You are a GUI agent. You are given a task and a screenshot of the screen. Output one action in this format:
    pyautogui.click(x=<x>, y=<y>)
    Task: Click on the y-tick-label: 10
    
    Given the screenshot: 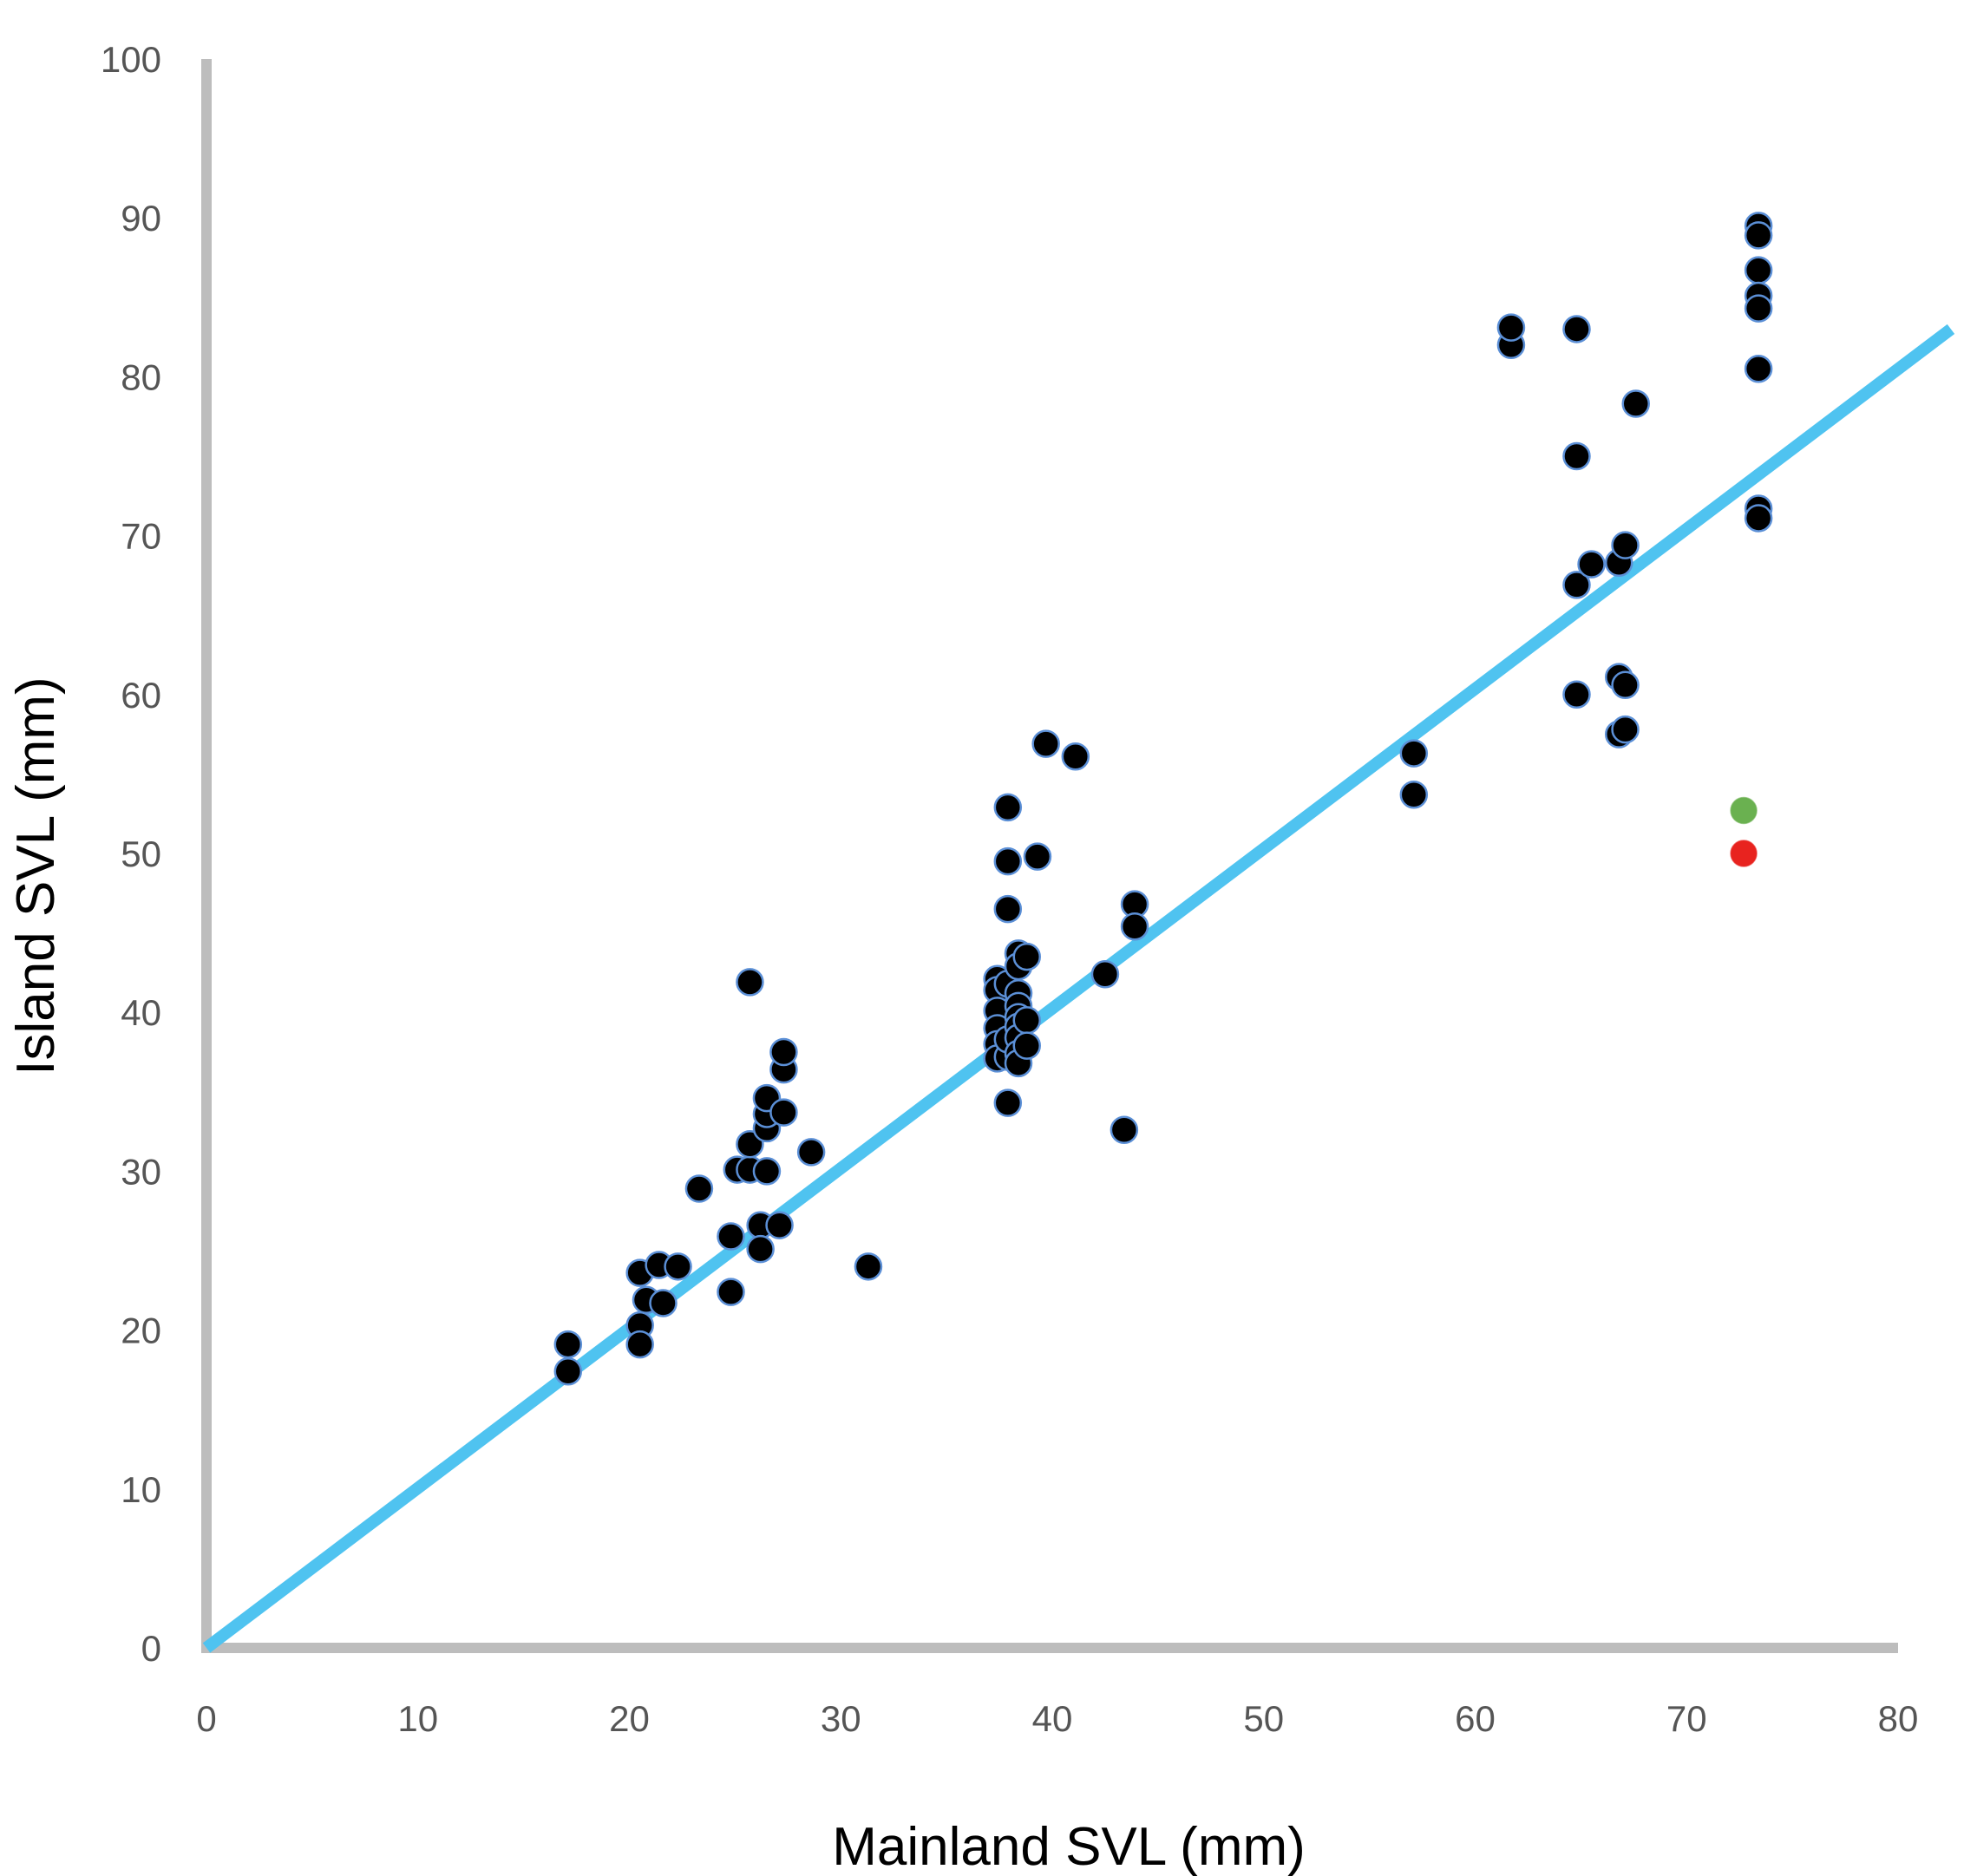 What is the action you would take?
    pyautogui.click(x=141, y=1489)
    